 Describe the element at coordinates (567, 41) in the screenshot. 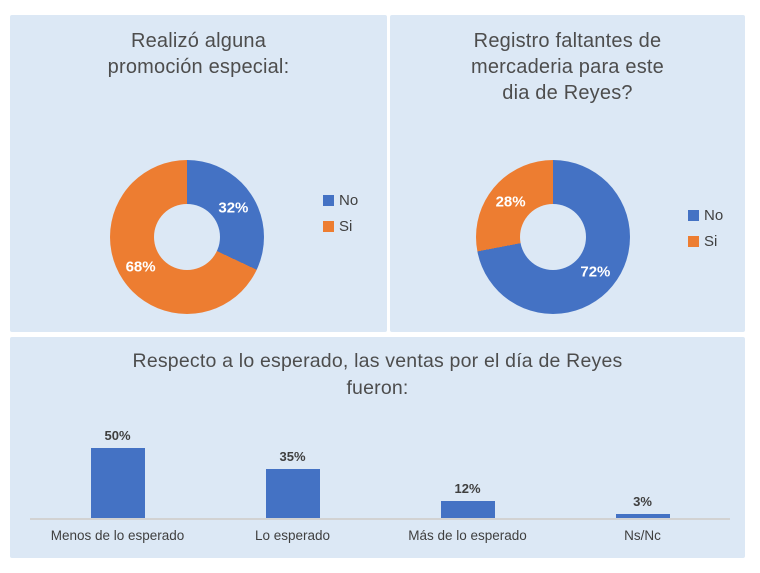

I see `title-line: Registro faltantes de` at that location.